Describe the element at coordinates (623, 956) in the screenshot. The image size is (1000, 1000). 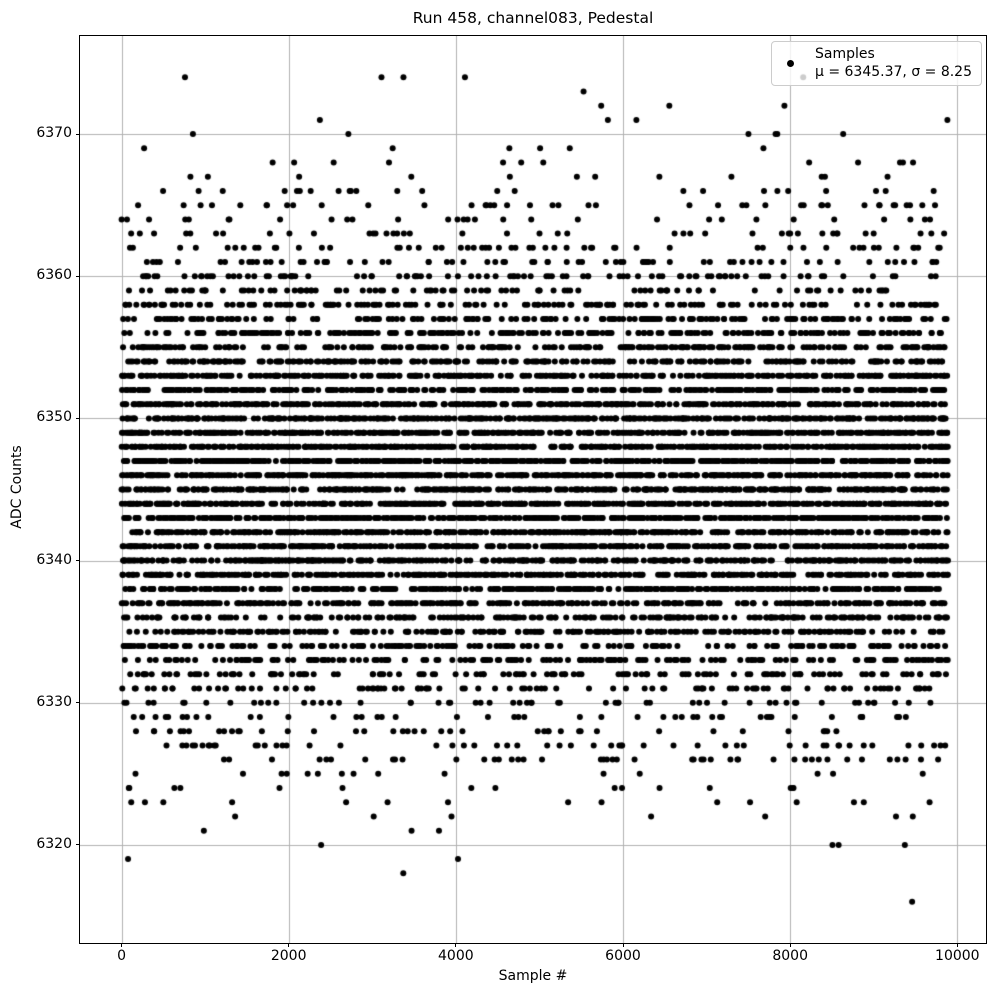
I see `x-tick-label: 6000` at that location.